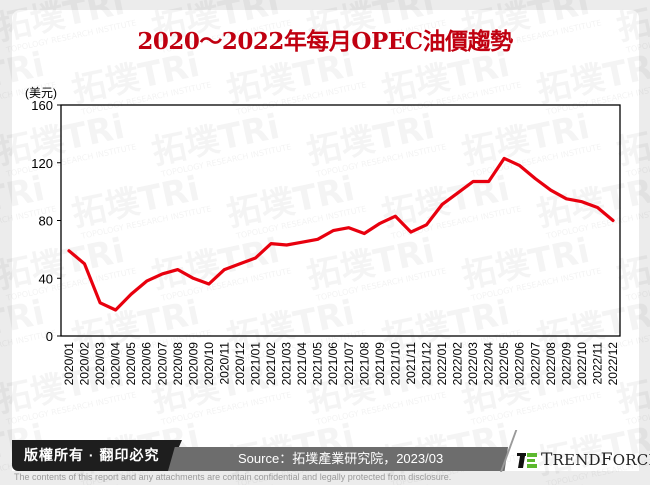  I want to click on y-axis-unit-label: (美元), so click(41, 93).